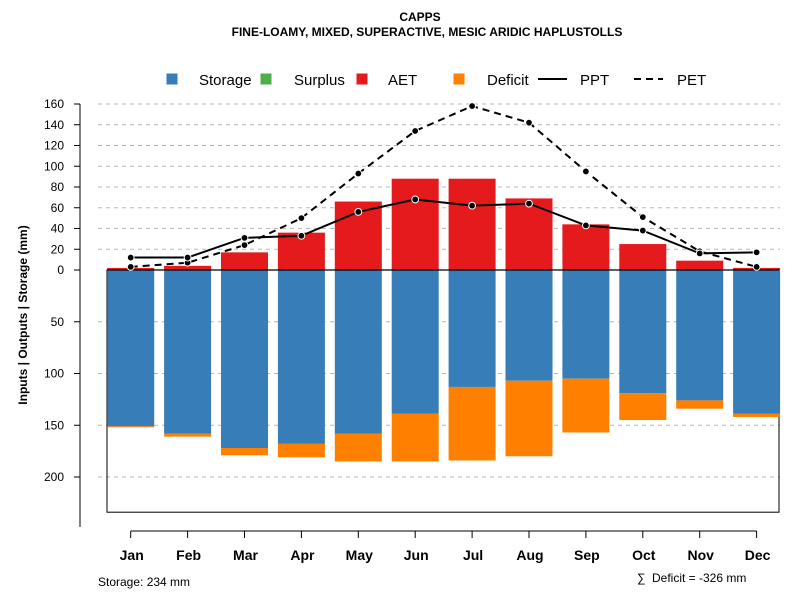 This screenshot has height=600, width=800. Describe the element at coordinates (691, 80) in the screenshot. I see `legend-label-pet: PET` at that location.